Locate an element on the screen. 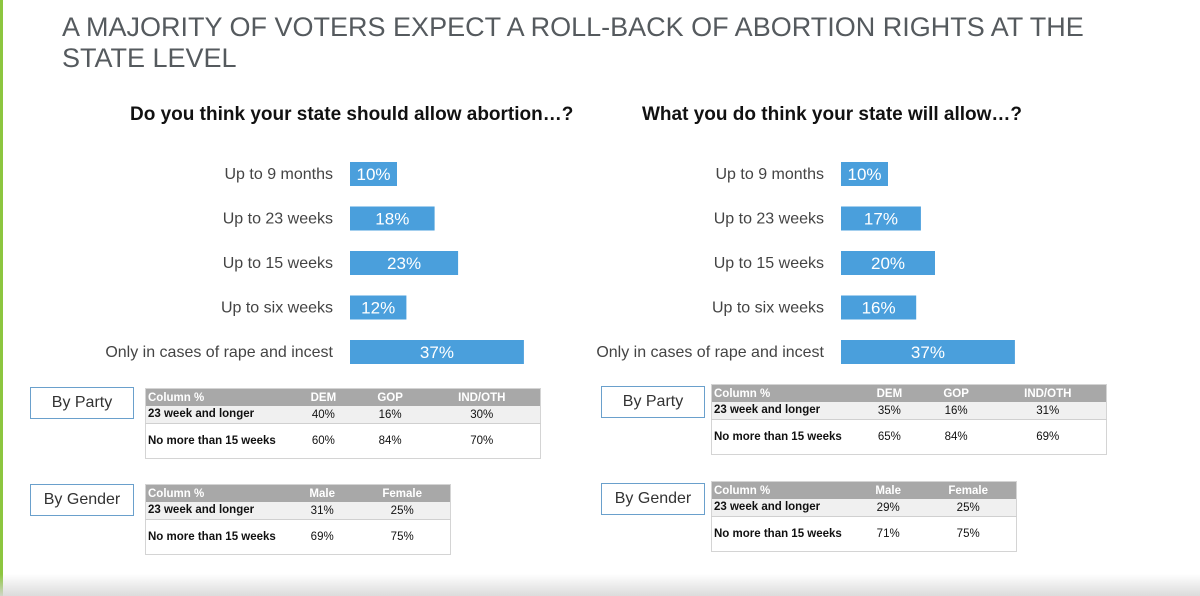 Image resolution: width=1200 pixels, height=596 pixels. table-row: No more than 15 weeks 65% 84% 69% is located at coordinates (909, 437).